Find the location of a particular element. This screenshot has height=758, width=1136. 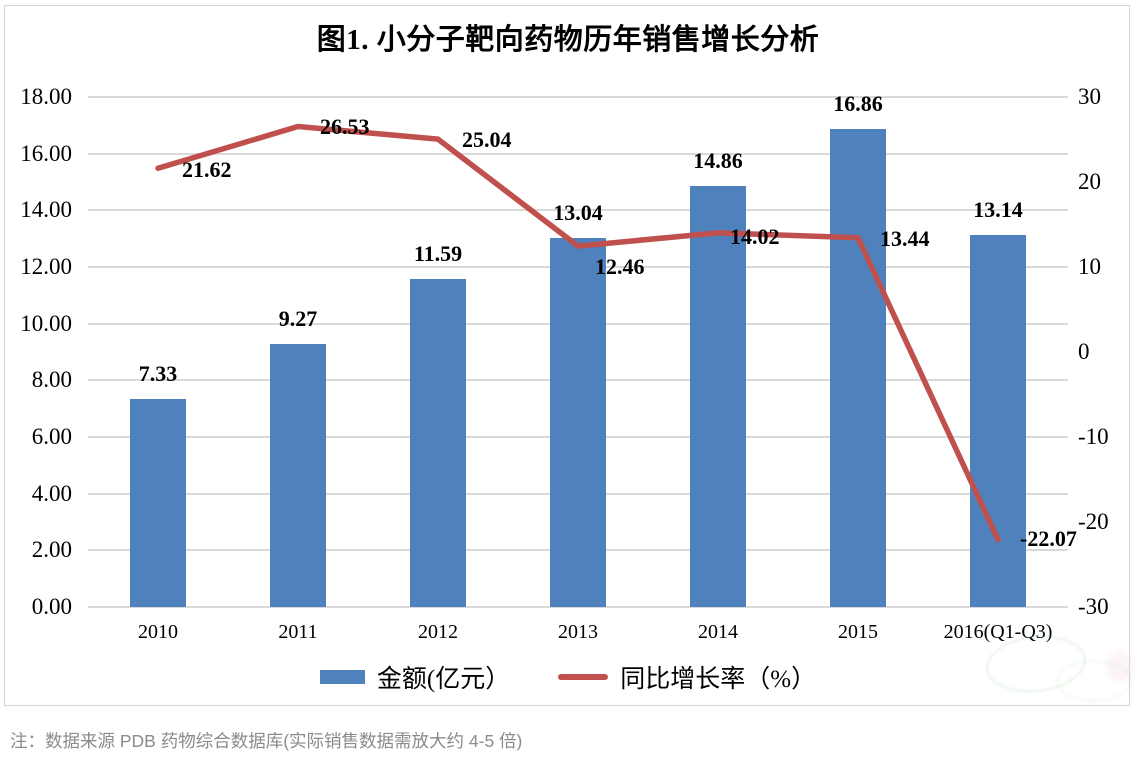

line-value-label: 12.46 is located at coordinates (620, 267).